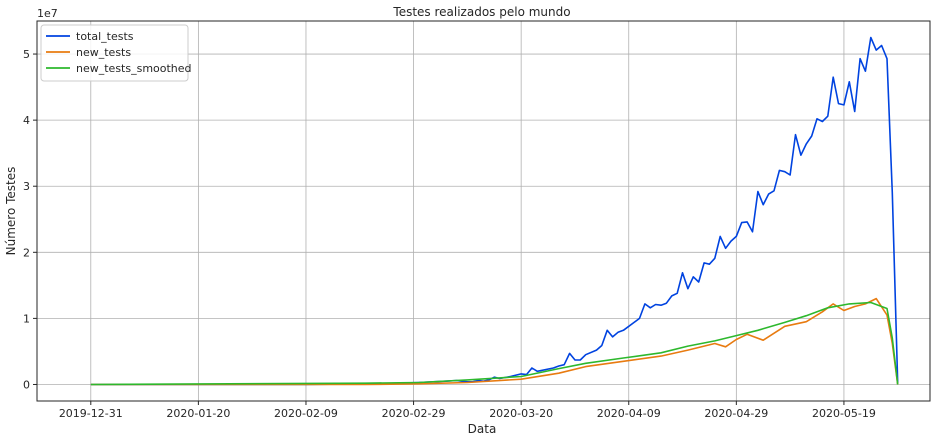 The image size is (936, 446). Describe the element at coordinates (481, 12) in the screenshot. I see `chart-title: Testes realizados pelo mundo` at that location.